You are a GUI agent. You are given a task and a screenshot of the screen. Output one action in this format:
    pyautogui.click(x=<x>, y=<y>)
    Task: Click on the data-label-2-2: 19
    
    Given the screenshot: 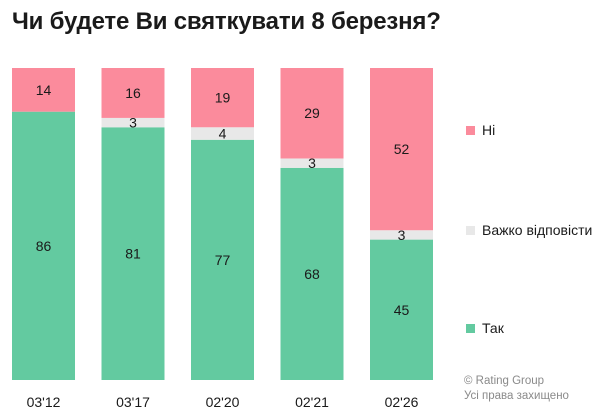 What is the action you would take?
    pyautogui.click(x=223, y=98)
    